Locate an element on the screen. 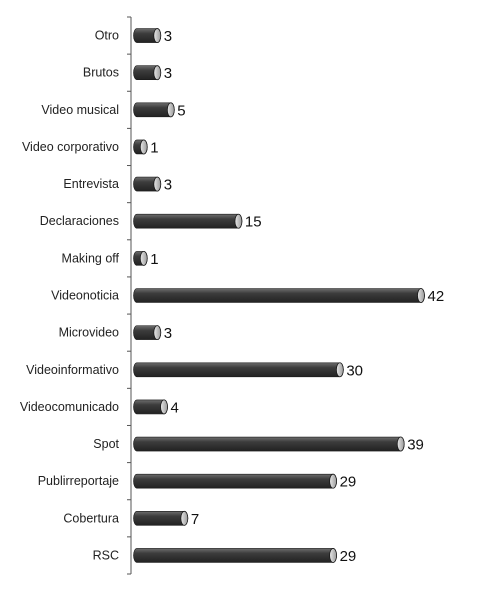 The width and height of the screenshot is (498, 600). category-label: Video corporativo is located at coordinates (70, 147).